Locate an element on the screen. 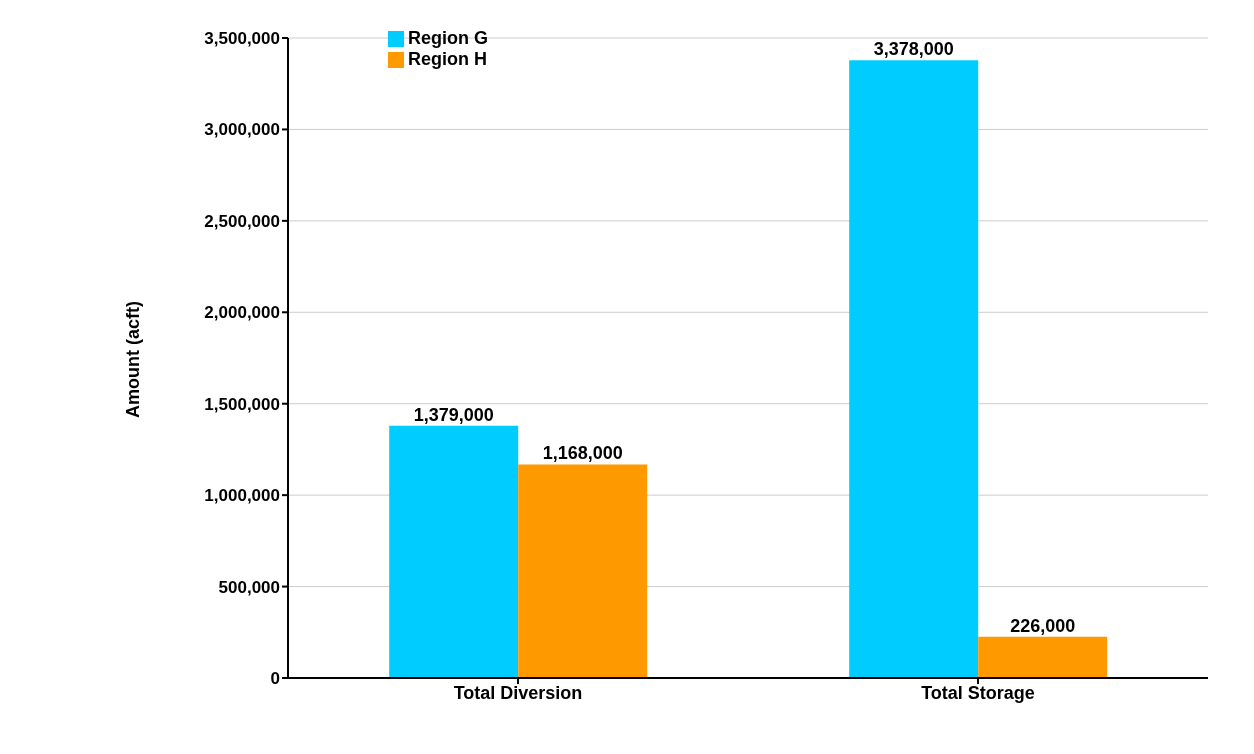  y-tick-label: 2,500,000 is located at coordinates (242, 221).